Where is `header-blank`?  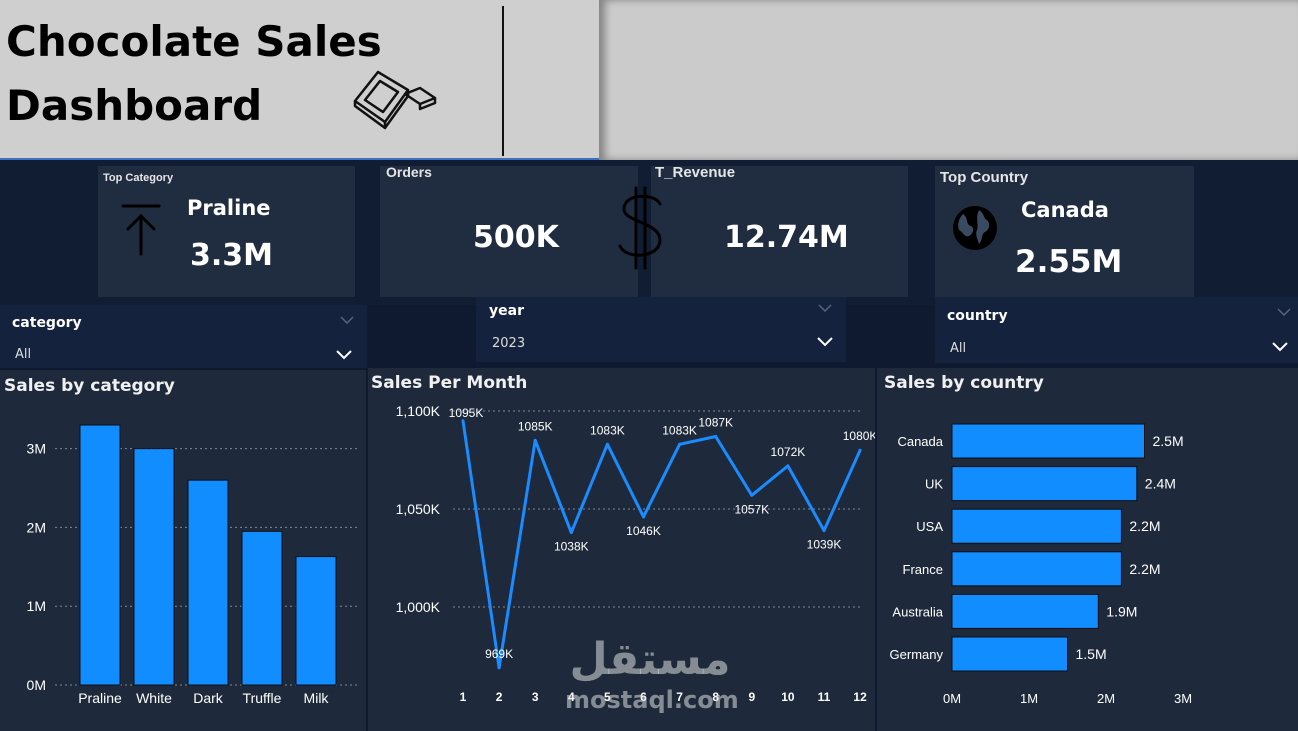 header-blank is located at coordinates (948, 80).